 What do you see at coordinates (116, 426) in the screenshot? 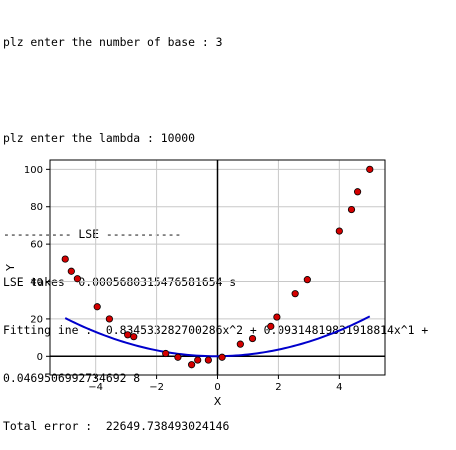
I see `console-line-total-error: Total error : 22649.738493024146` at bounding box center [116, 426].